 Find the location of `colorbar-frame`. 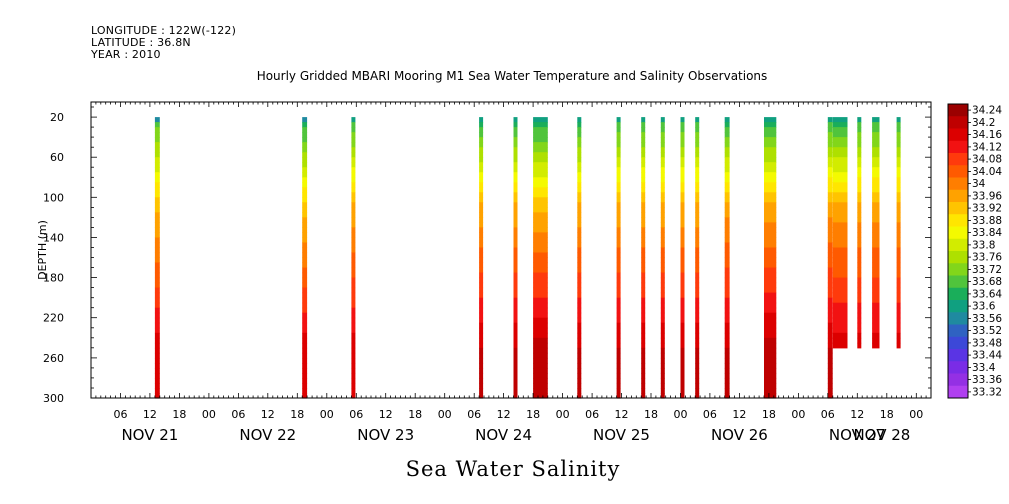

colorbar-frame is located at coordinates (958, 251).